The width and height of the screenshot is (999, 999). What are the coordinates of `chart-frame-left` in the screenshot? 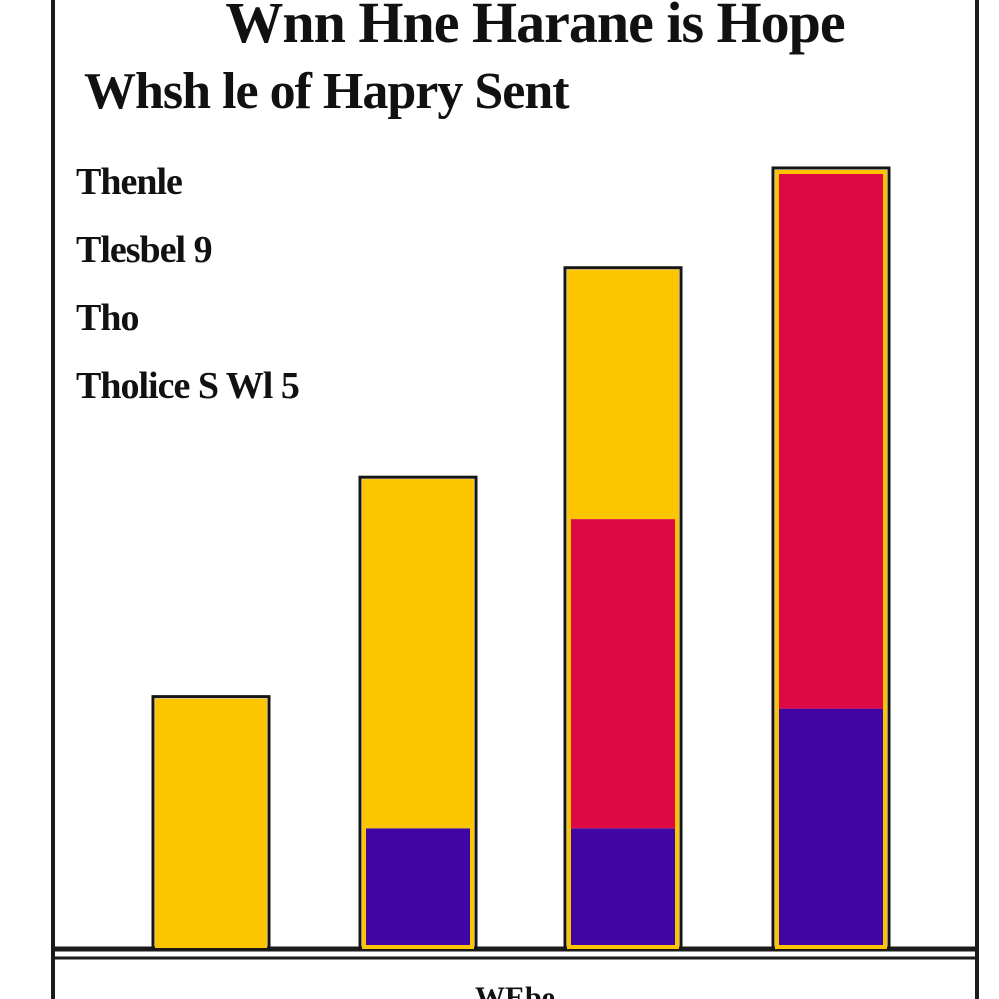 It's located at (53, 499).